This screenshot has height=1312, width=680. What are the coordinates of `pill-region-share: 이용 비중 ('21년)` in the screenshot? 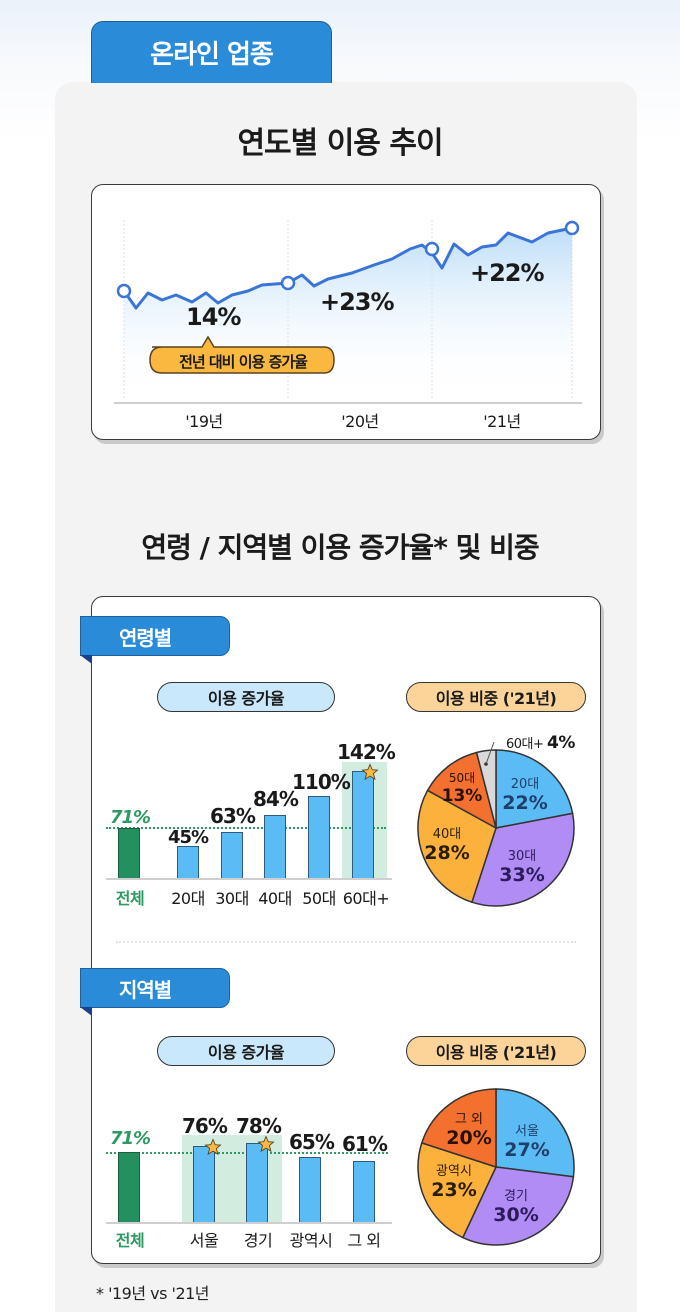 It's located at (496, 1051).